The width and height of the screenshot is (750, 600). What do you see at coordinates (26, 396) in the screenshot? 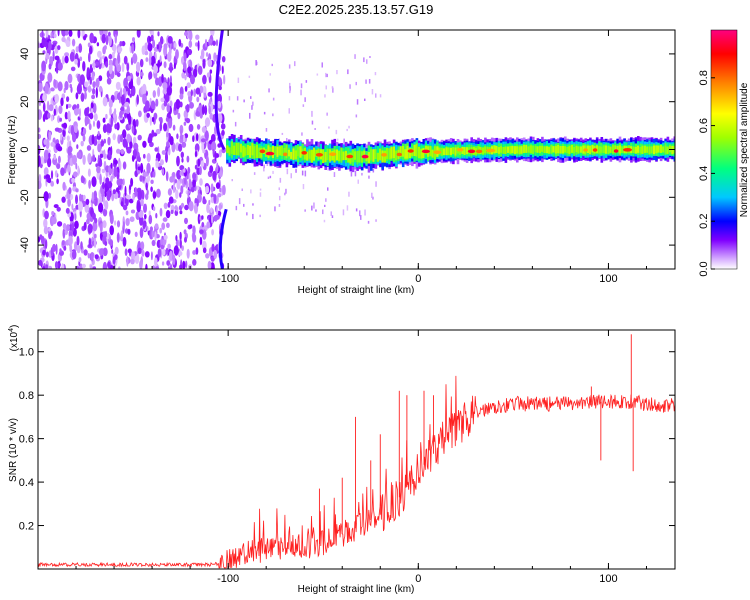
I see `y-tick-label: 0.8` at bounding box center [26, 396].